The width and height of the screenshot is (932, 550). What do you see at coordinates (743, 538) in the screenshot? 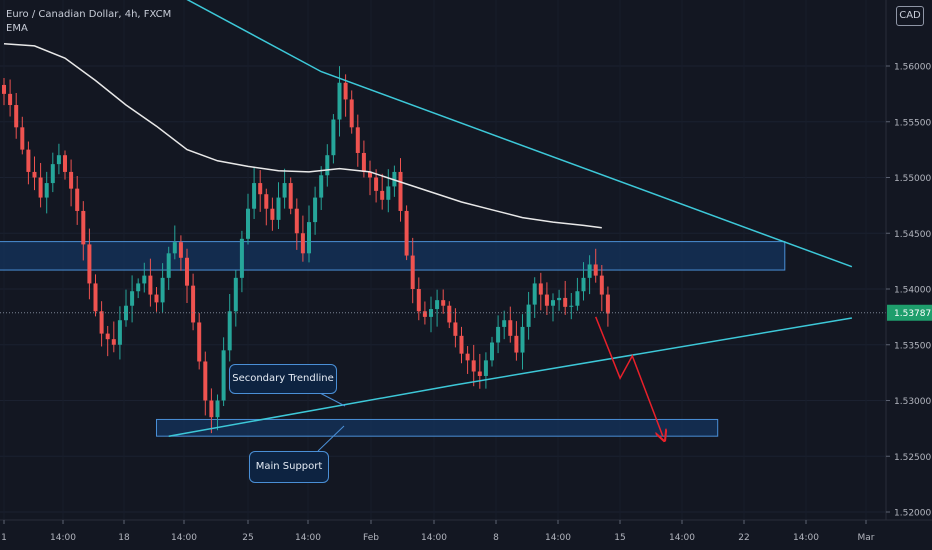
I see `time-tick-label: 22` at bounding box center [743, 538].